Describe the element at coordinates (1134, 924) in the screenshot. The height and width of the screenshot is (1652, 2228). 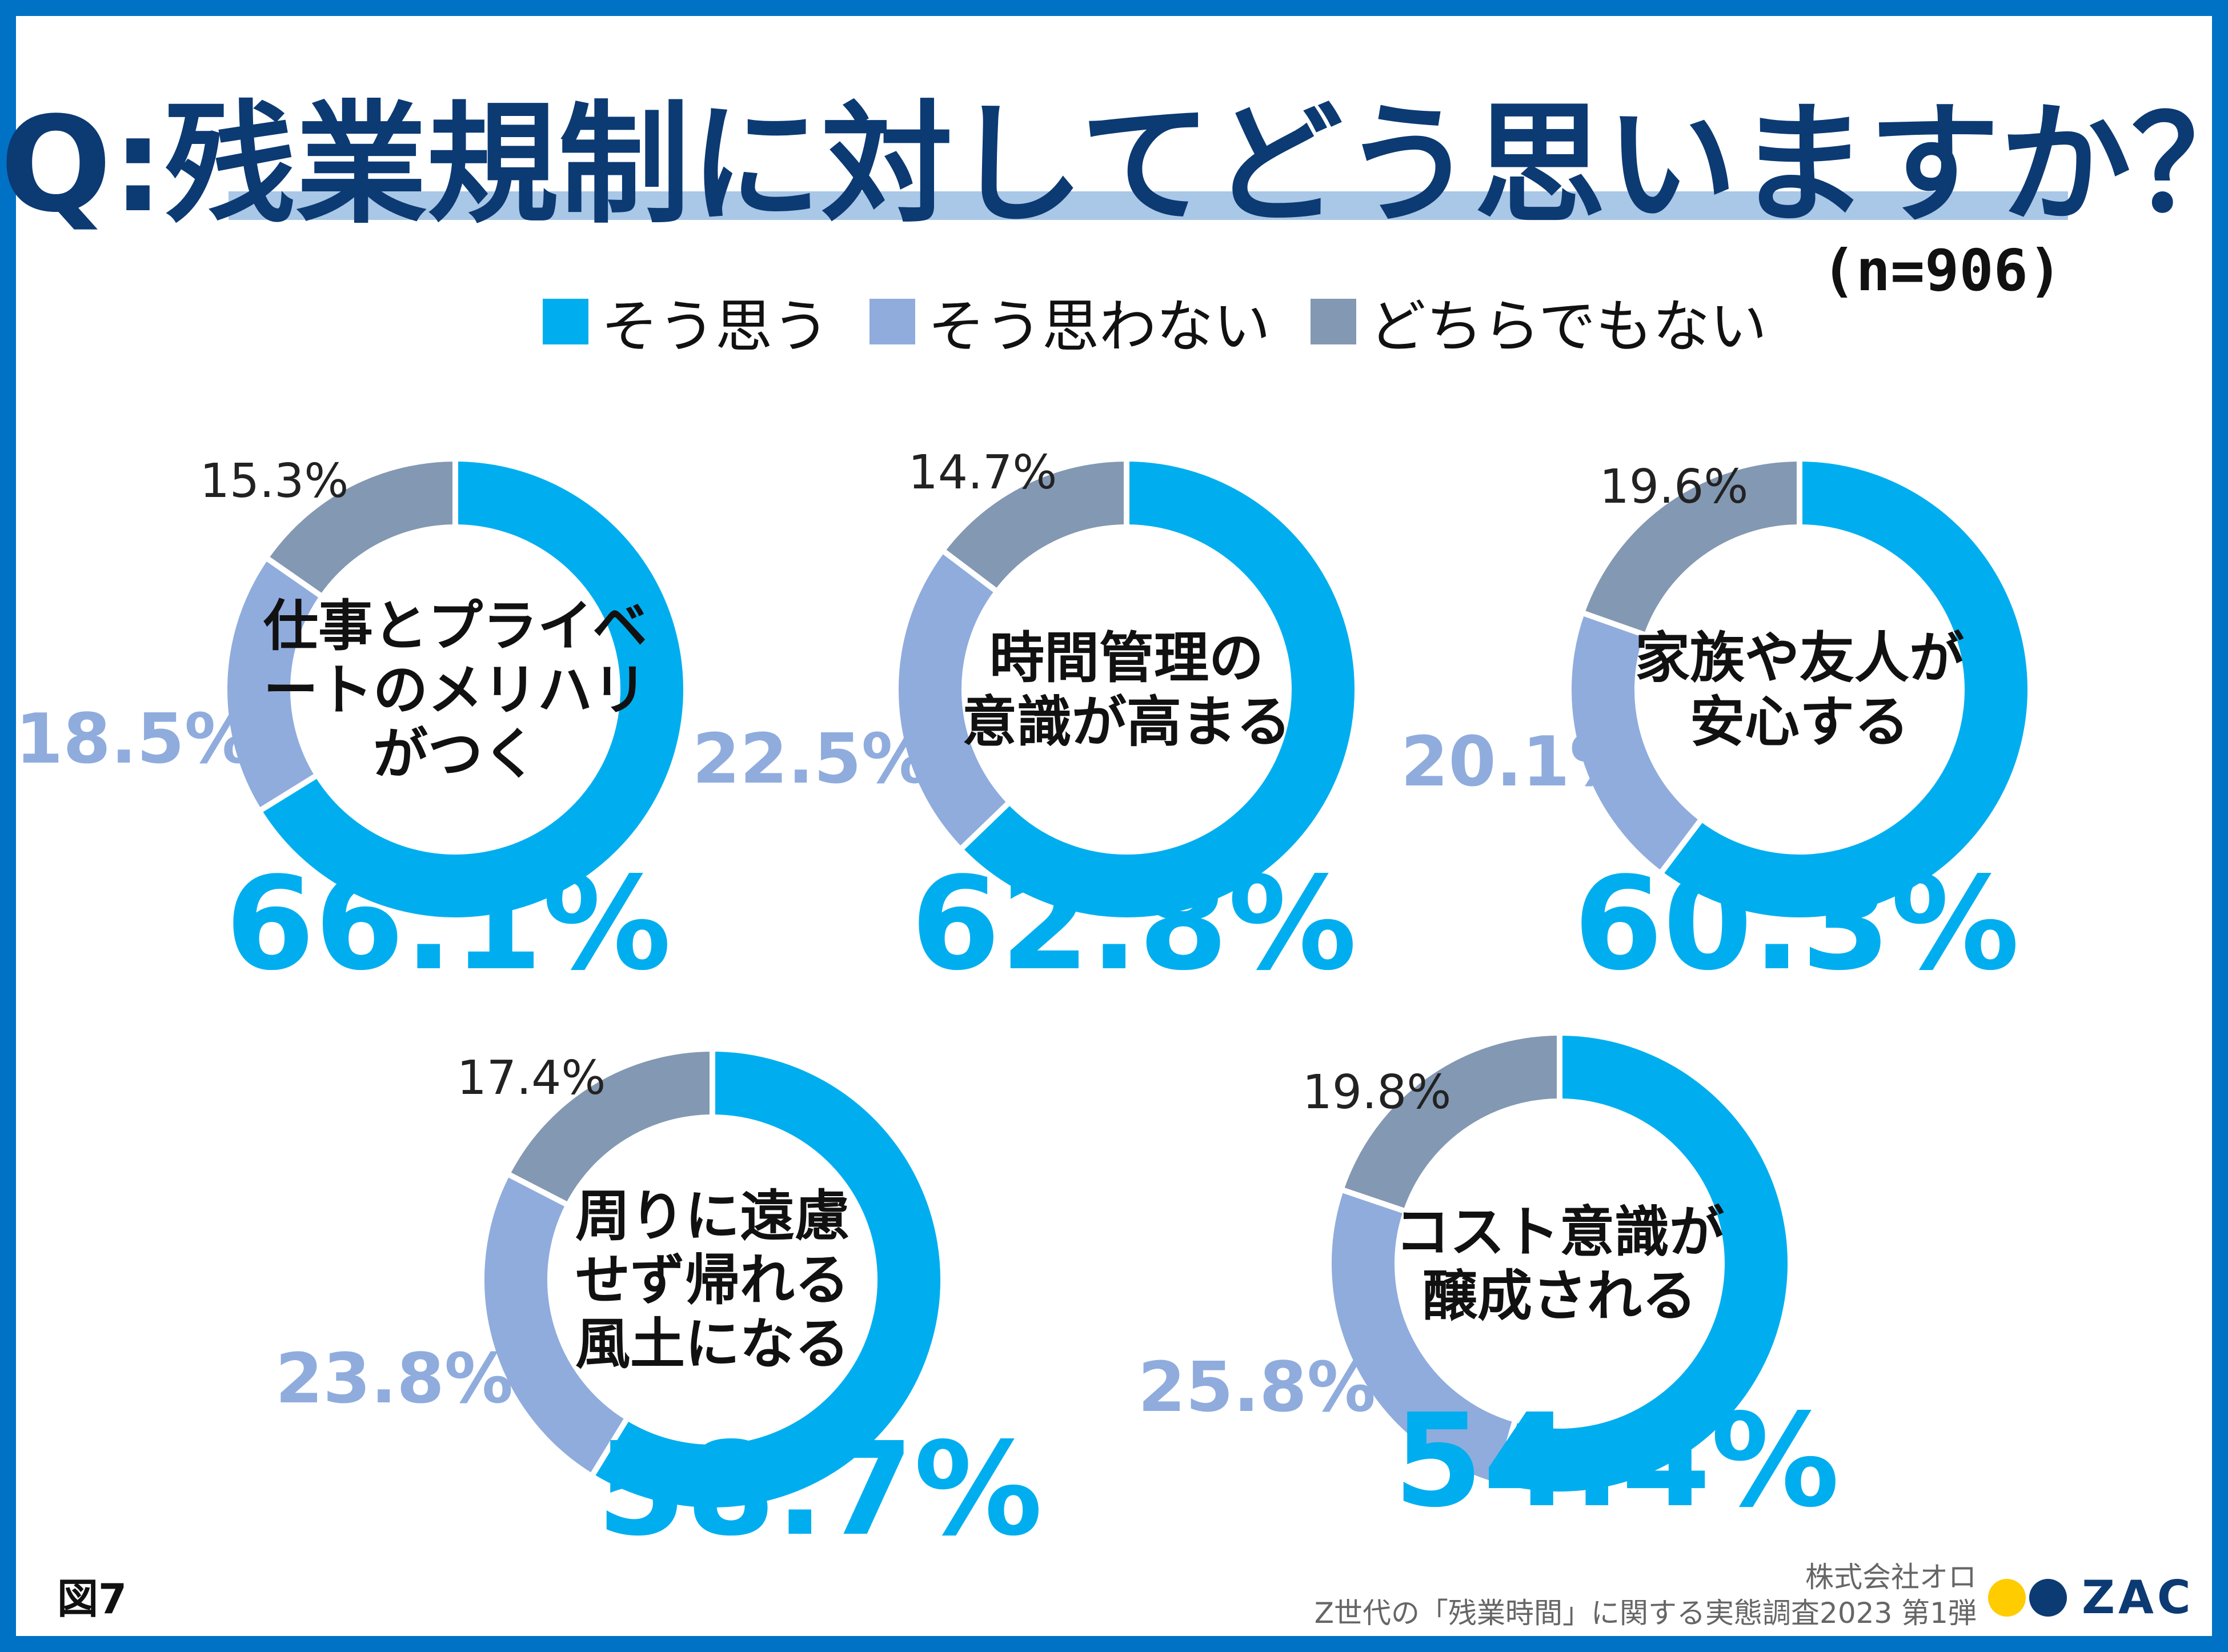
I see `donut-2-label-agree: 62.8%` at that location.